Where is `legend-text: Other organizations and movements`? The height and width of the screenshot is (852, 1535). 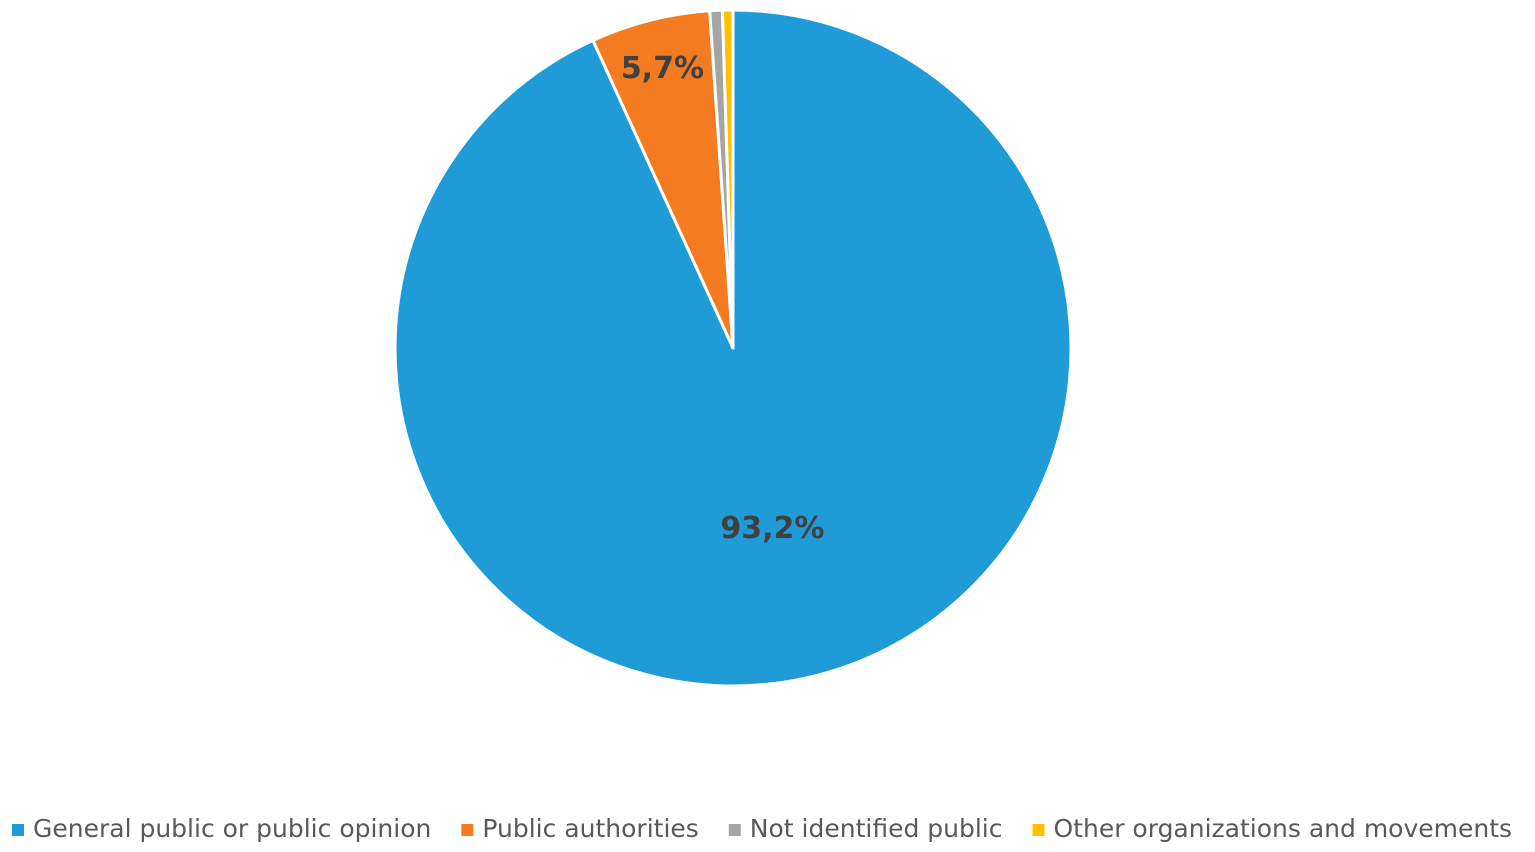 legend-text: Other organizations and movements is located at coordinates (1283, 828).